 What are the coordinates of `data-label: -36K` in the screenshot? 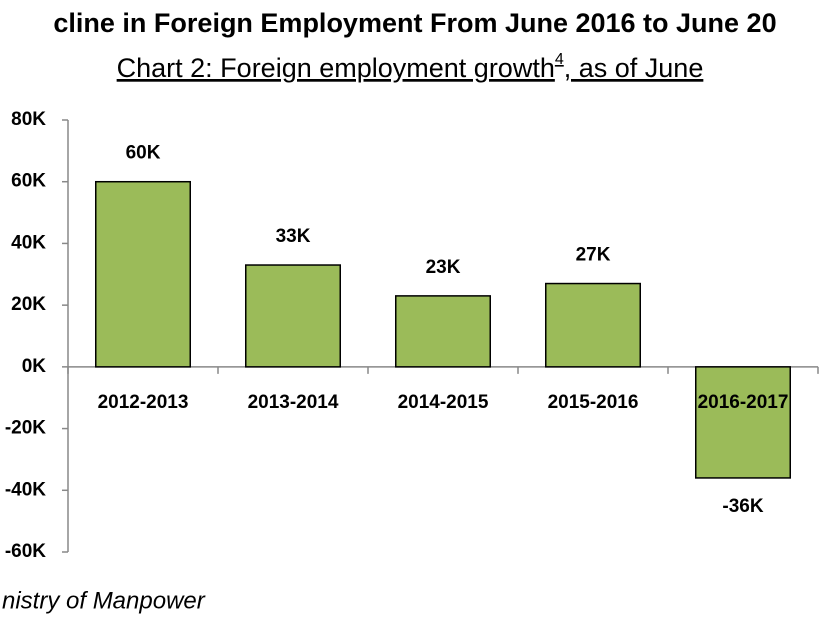 It's located at (742, 506).